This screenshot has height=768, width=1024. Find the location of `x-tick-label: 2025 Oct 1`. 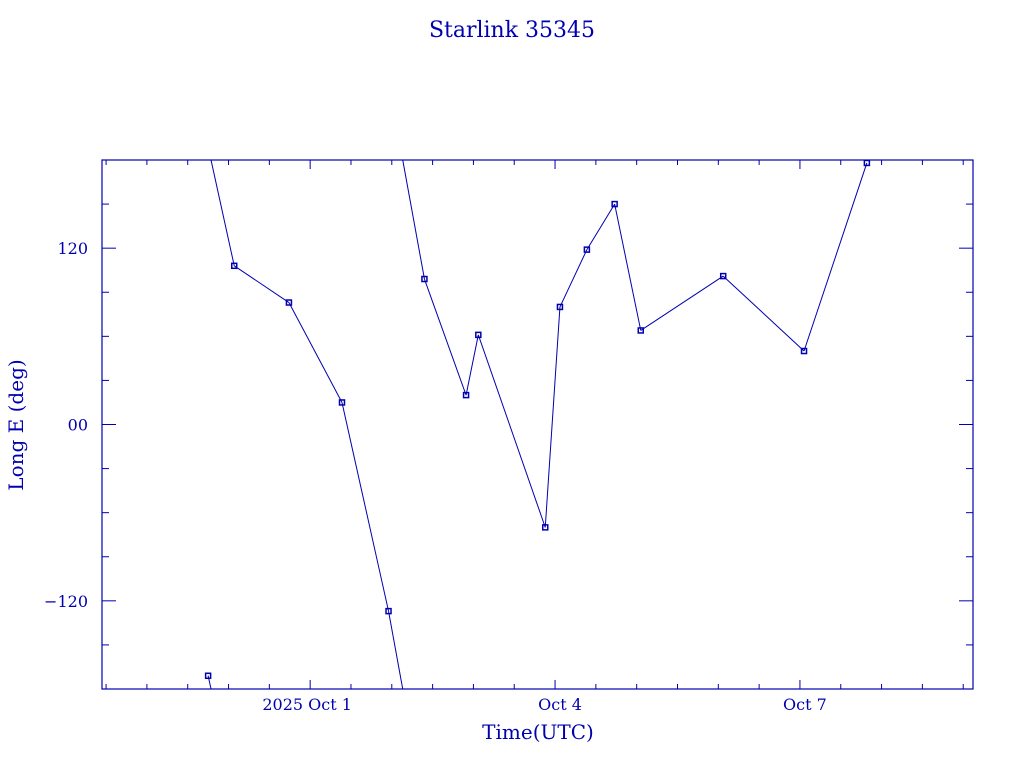

x-tick-label: 2025 Oct 1 is located at coordinates (307, 704).